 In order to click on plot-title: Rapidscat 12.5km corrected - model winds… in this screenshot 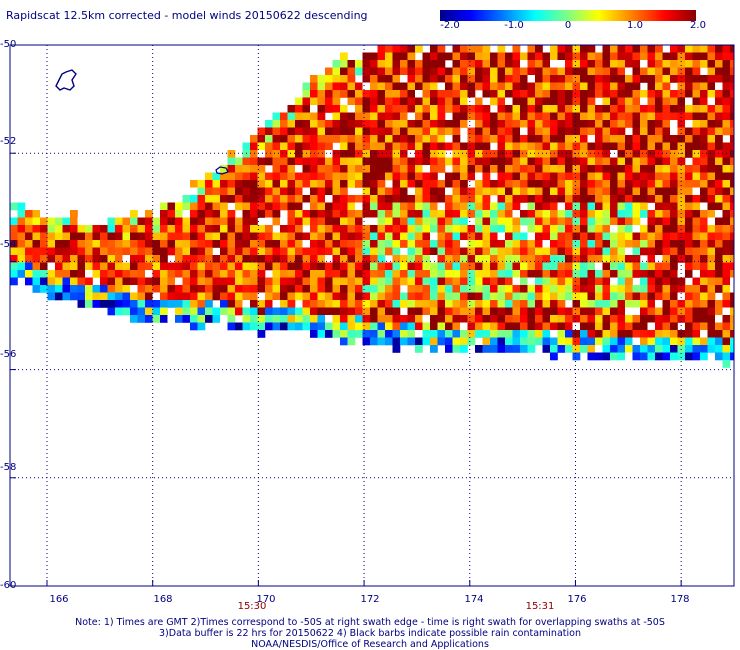, I will do `click(187, 15)`.